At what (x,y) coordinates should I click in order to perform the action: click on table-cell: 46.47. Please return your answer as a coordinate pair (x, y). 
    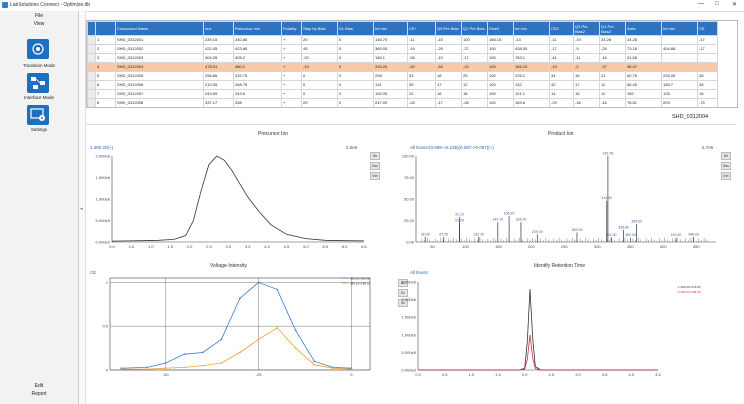
    Looking at the image, I should click on (643, 67).